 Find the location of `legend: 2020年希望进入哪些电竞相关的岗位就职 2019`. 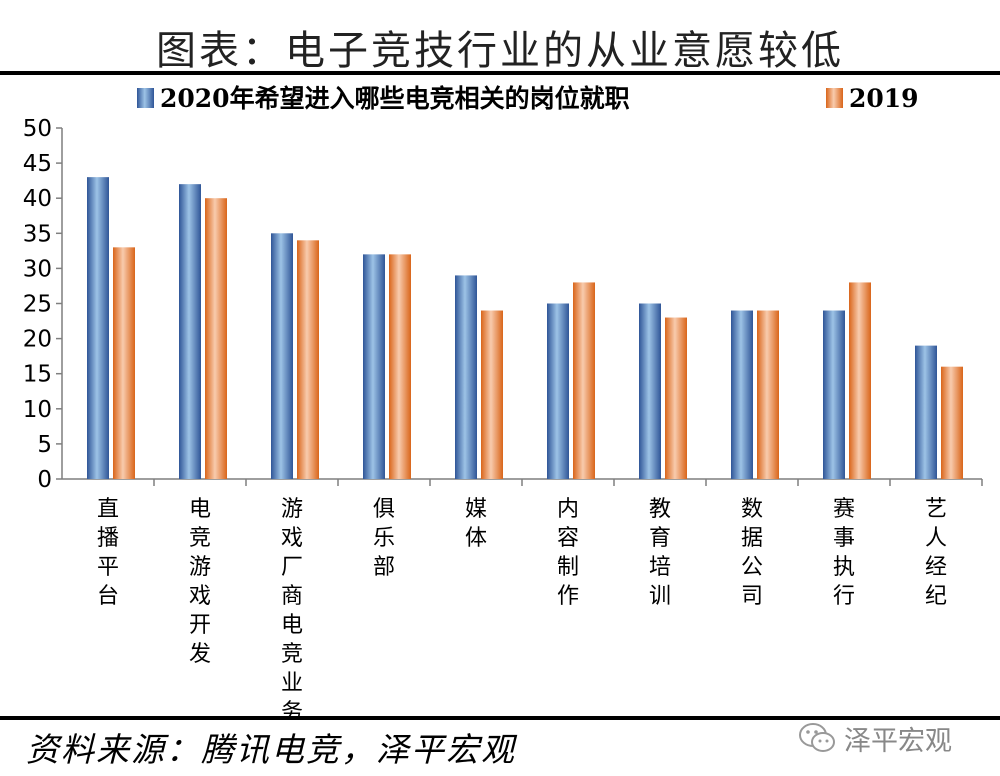

legend: 2020年希望进入哪些电竞相关的岗位就职 2019 is located at coordinates (528, 98).